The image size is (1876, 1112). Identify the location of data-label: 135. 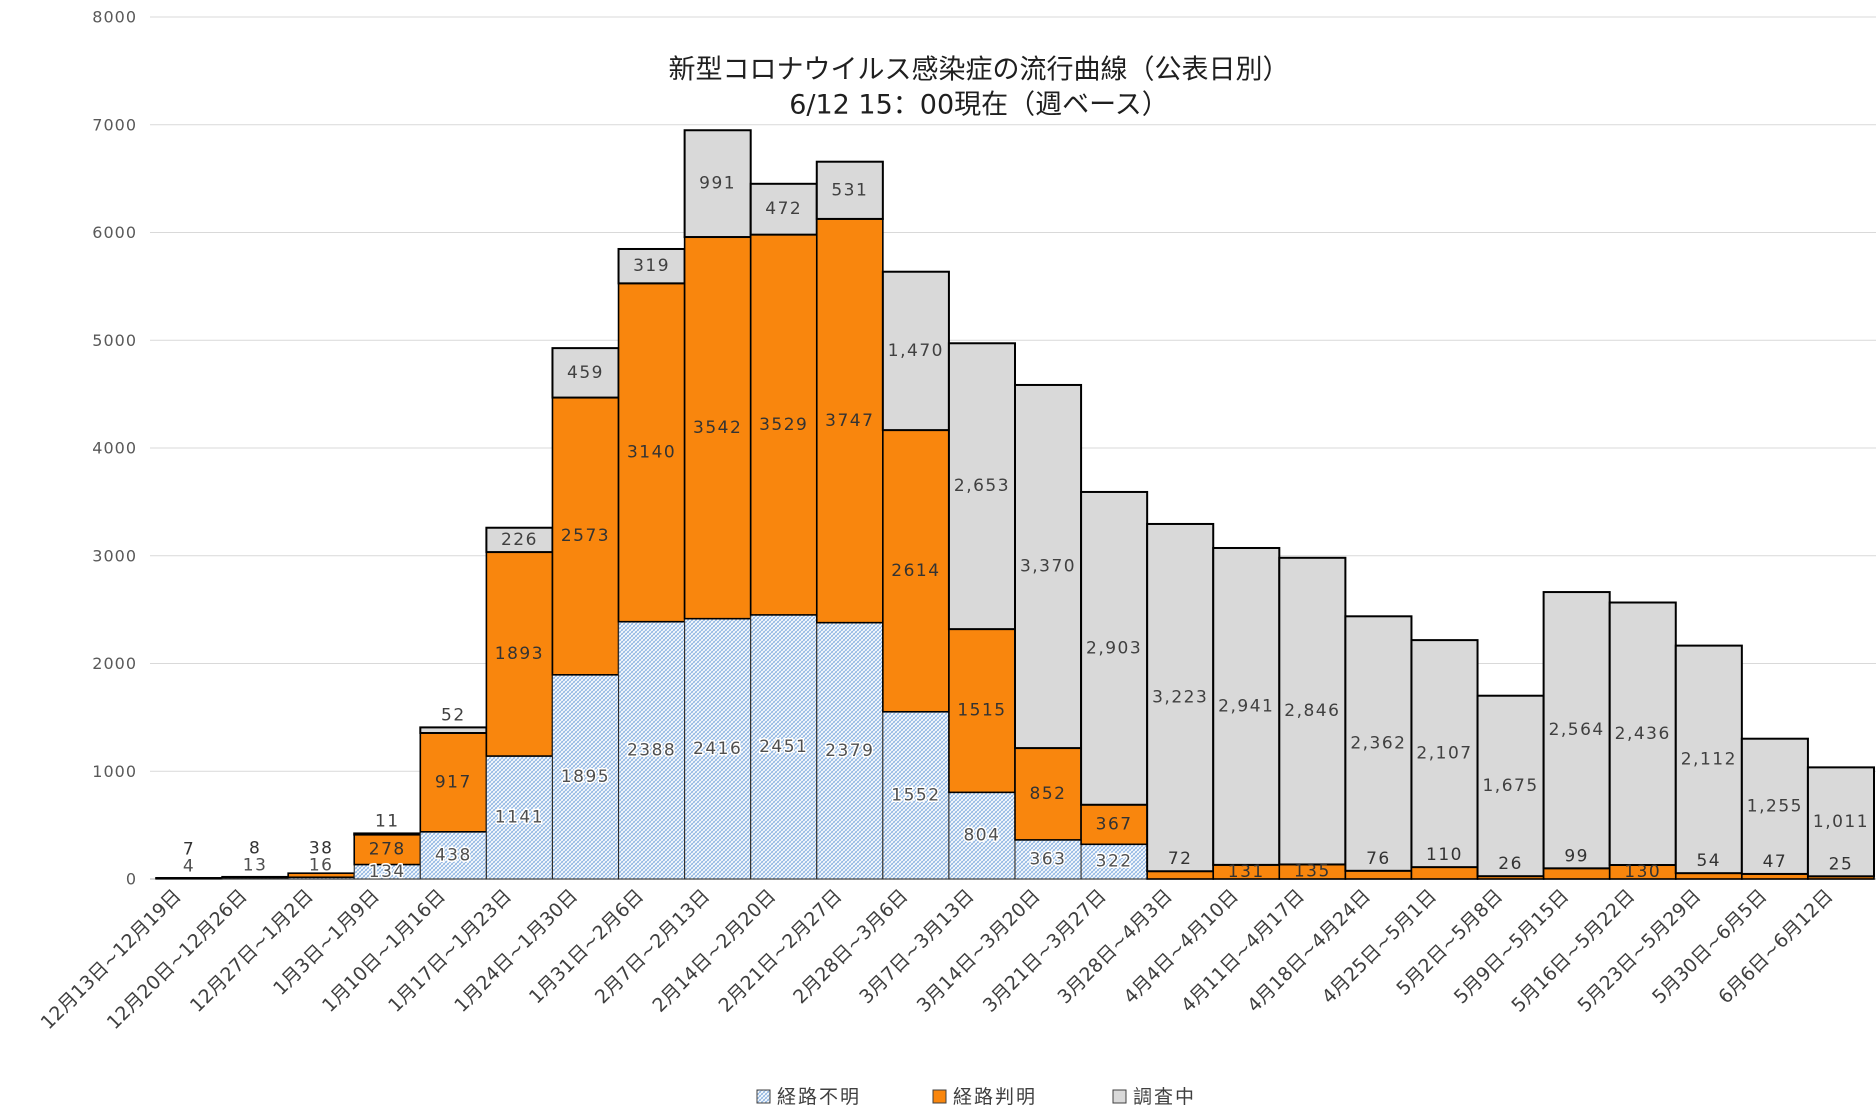
(1312, 872).